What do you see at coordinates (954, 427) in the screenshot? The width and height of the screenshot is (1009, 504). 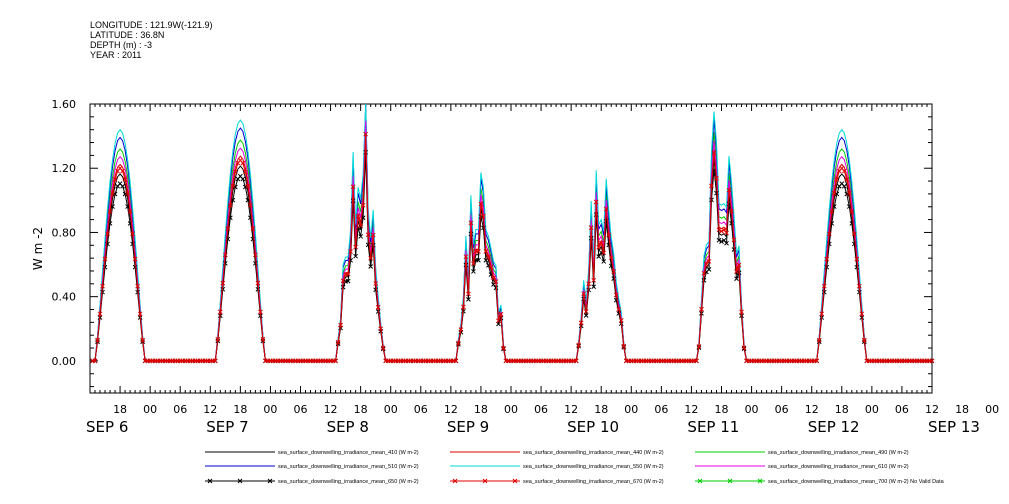 I see `day-label: SEP 13` at bounding box center [954, 427].